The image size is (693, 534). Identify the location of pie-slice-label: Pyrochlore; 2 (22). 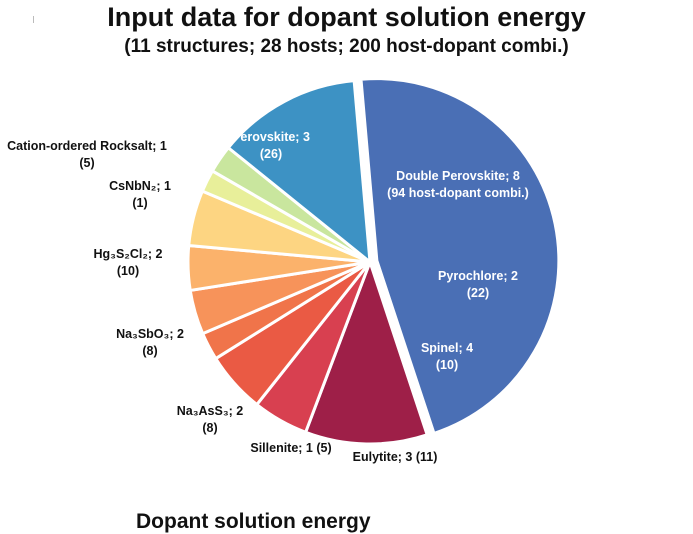
(478, 284).